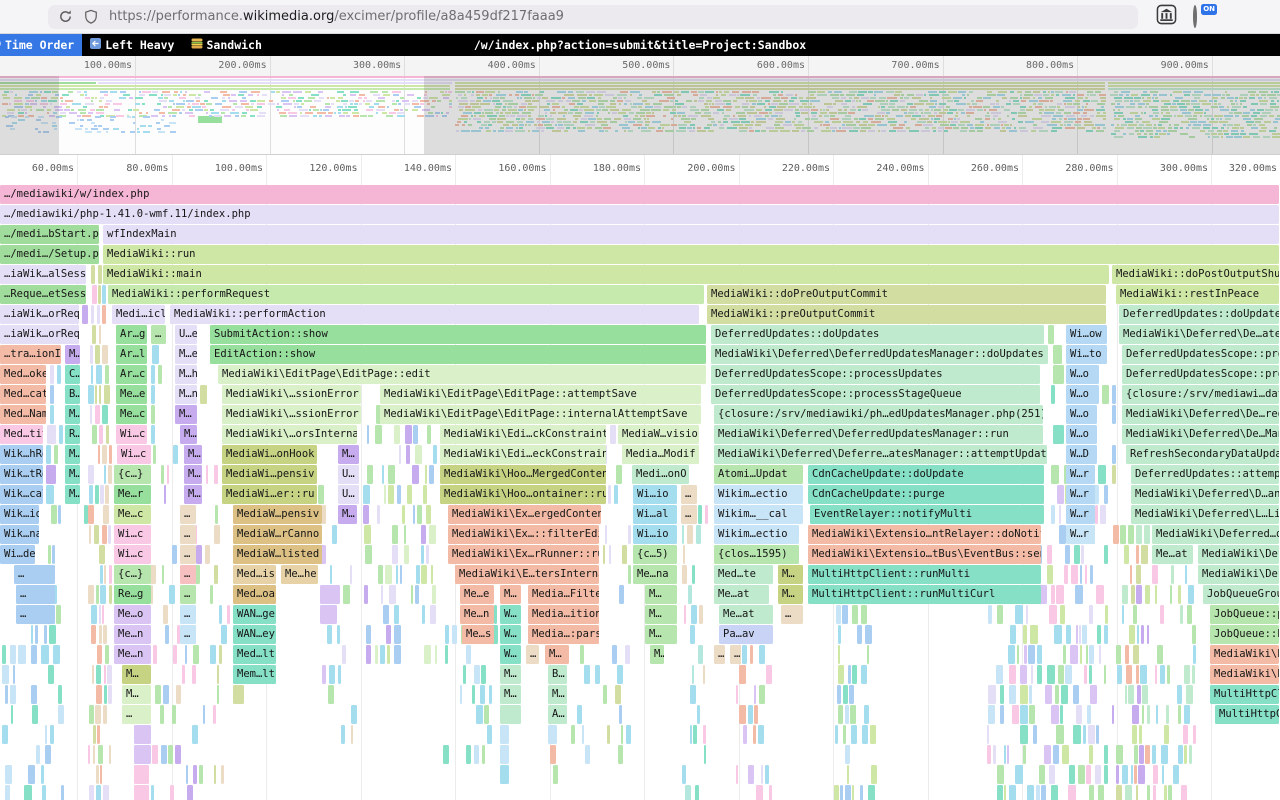 The image size is (1280, 800). What do you see at coordinates (254, 674) in the screenshot?
I see `frame-block: Mem…lt` at bounding box center [254, 674].